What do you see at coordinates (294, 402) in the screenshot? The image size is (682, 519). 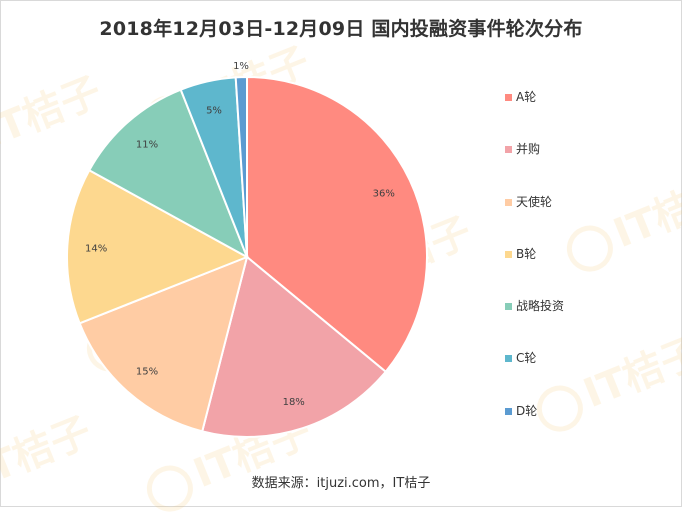 I see `slice-label: 18%` at bounding box center [294, 402].